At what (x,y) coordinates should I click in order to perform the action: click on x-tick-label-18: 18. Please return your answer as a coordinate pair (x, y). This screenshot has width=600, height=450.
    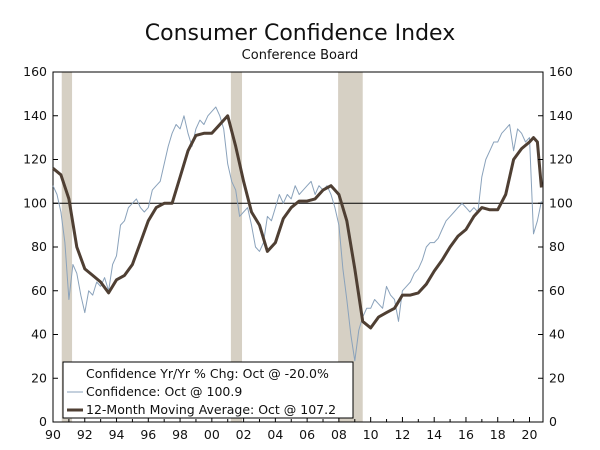
    Looking at the image, I should click on (498, 434).